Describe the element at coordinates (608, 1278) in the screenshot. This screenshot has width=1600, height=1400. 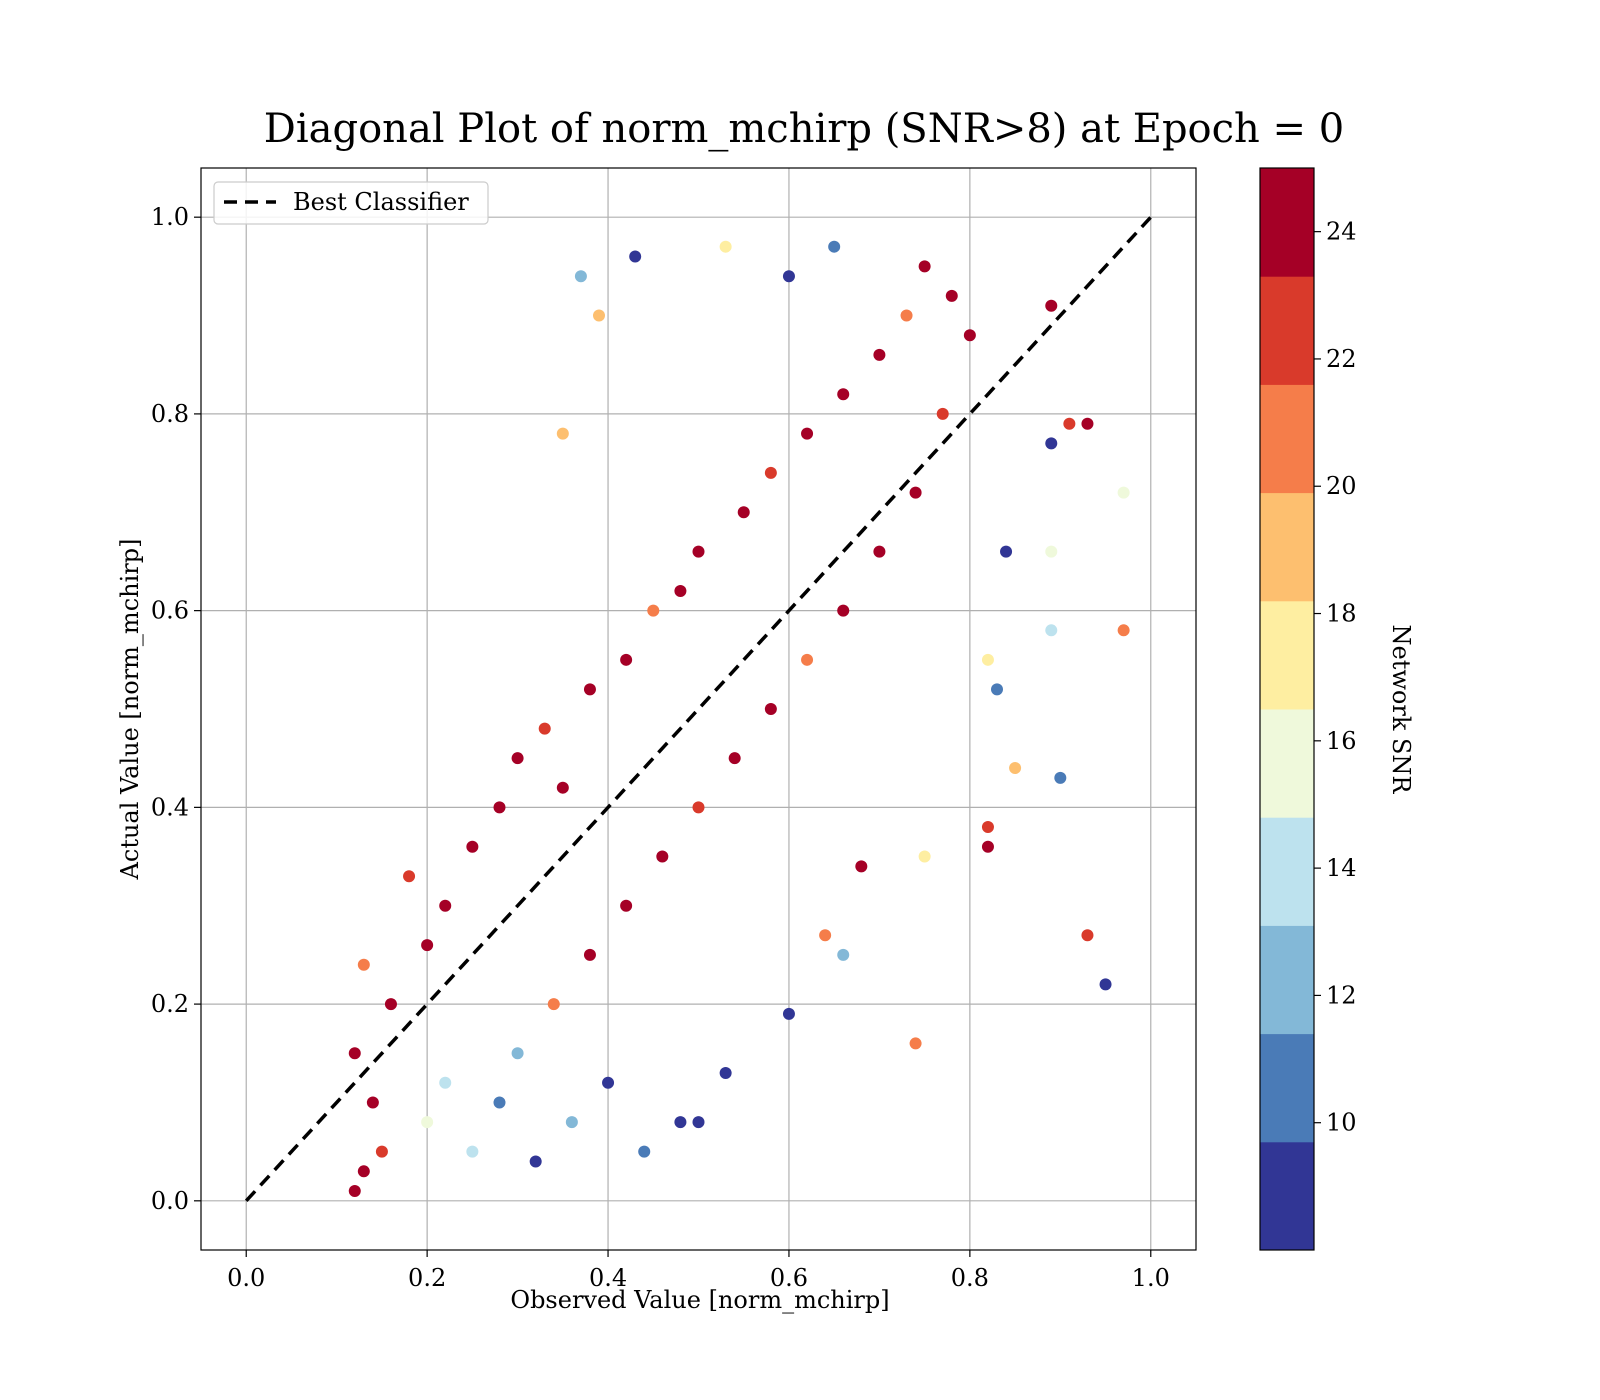
I see `x-tick-label: 0.4` at that location.